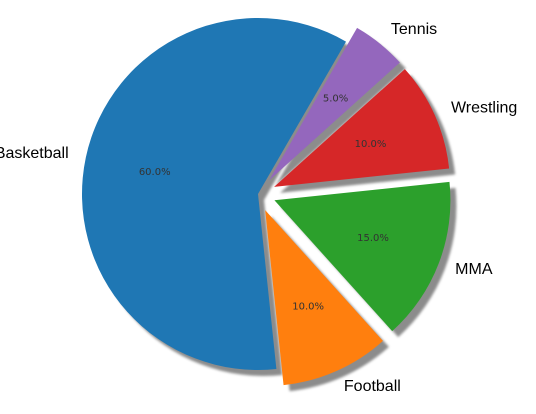 The height and width of the screenshot is (414, 536). Describe the element at coordinates (372, 386) in the screenshot. I see `slice-label-football: Football` at that location.